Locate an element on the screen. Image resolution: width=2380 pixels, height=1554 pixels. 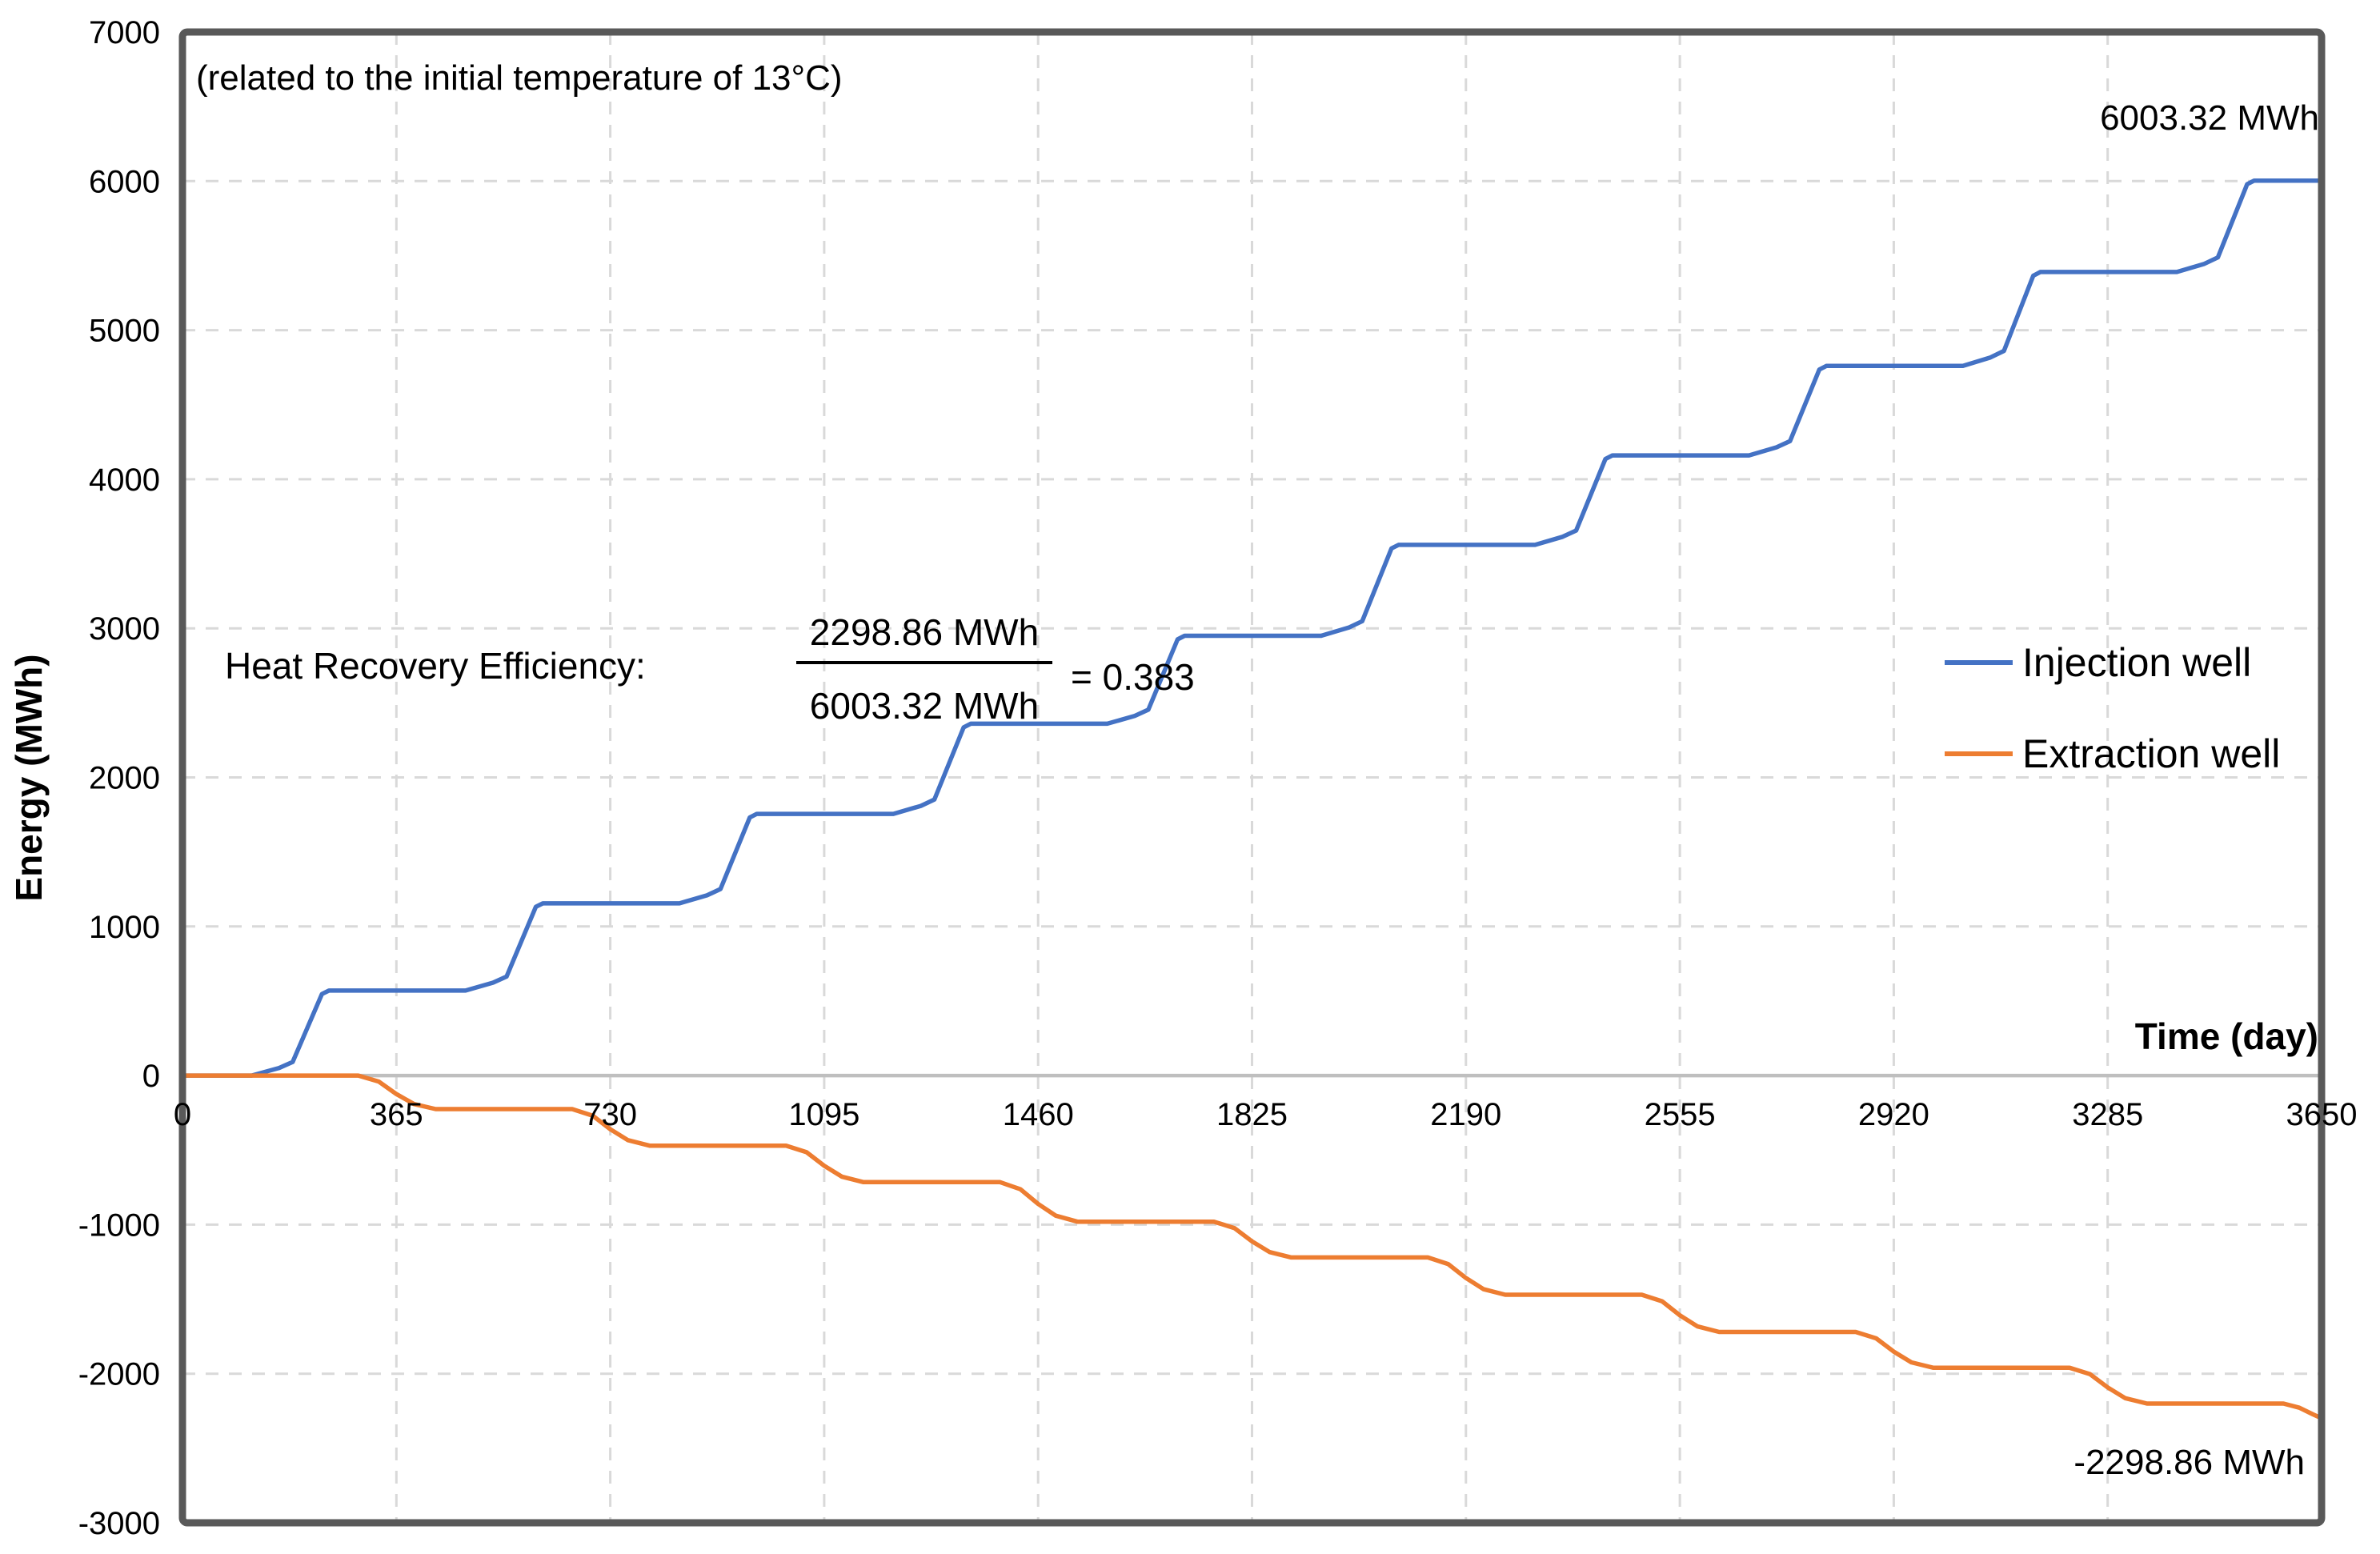
extraction-final-annotation: -2298.86 MWh is located at coordinates (2189, 1462).